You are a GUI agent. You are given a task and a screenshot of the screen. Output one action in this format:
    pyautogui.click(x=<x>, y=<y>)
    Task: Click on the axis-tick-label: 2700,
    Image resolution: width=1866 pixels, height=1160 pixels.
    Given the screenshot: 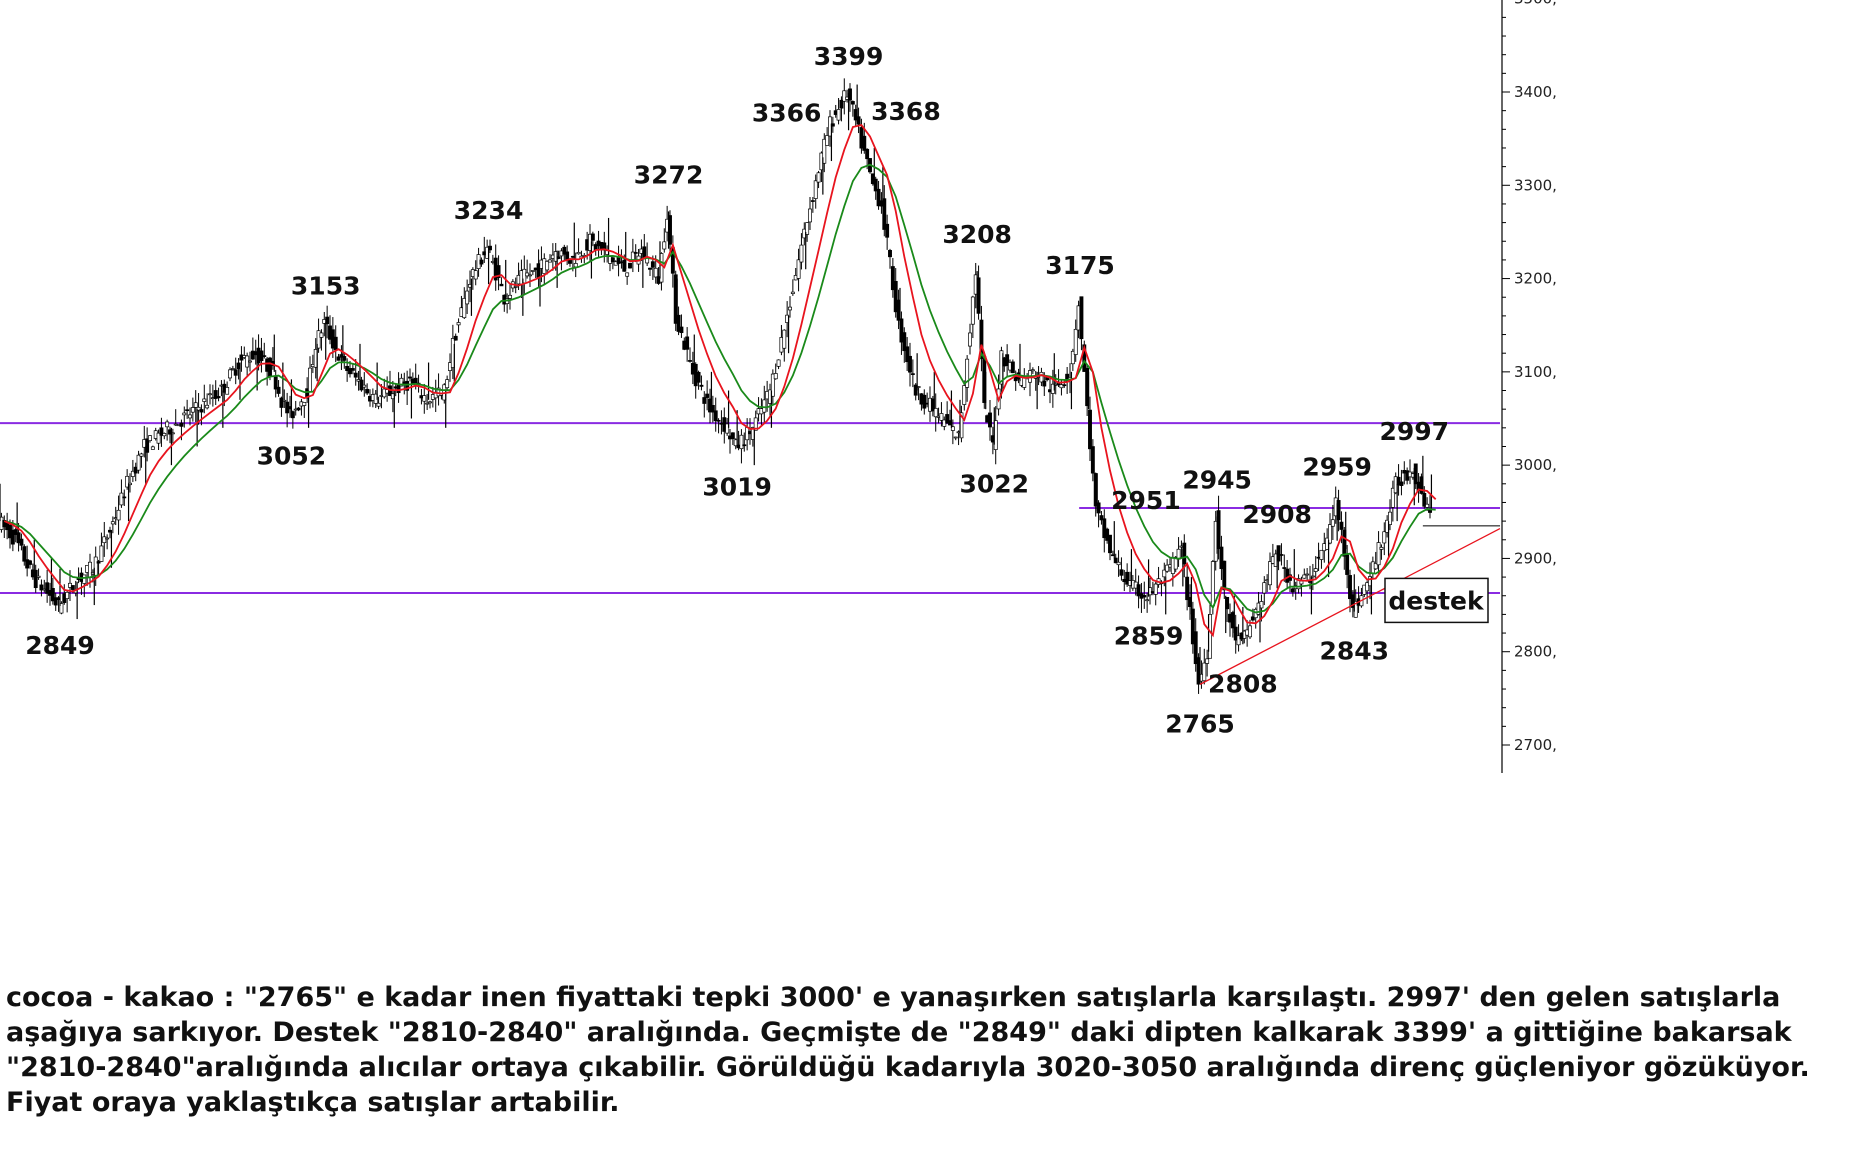 What is the action you would take?
    pyautogui.click(x=1535, y=745)
    